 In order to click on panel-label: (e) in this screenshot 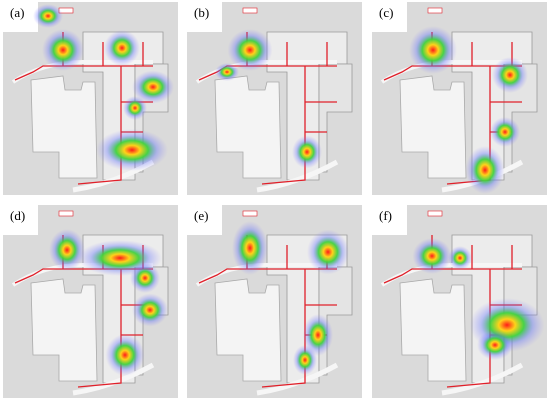, I will do `click(201, 215)`.